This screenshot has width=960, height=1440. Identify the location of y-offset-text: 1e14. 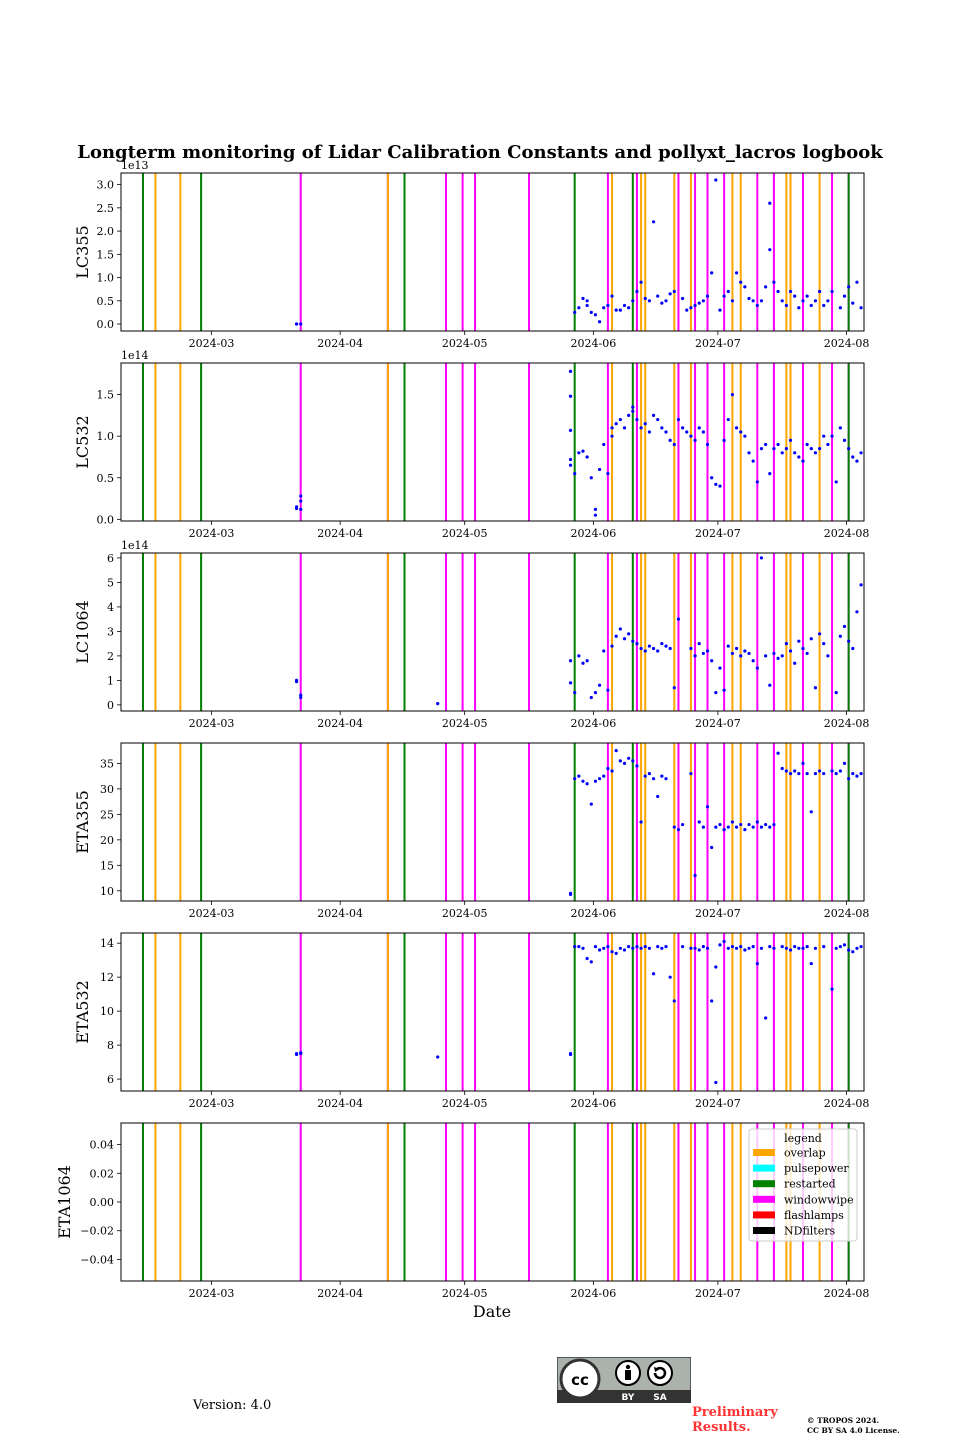
(135, 545).